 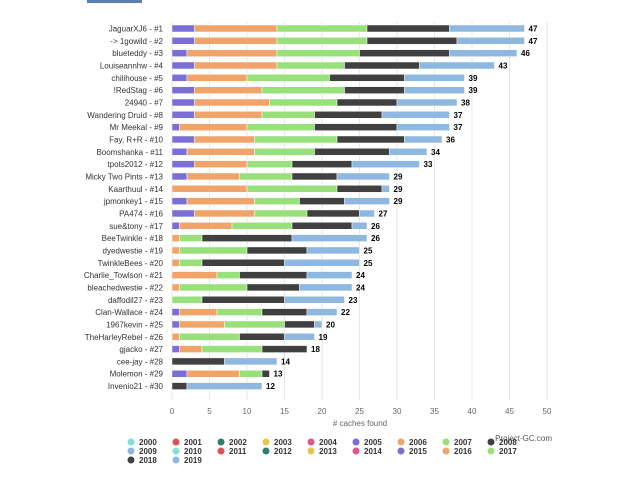 I want to click on credit-text: Project-GC.com, so click(x=523, y=438).